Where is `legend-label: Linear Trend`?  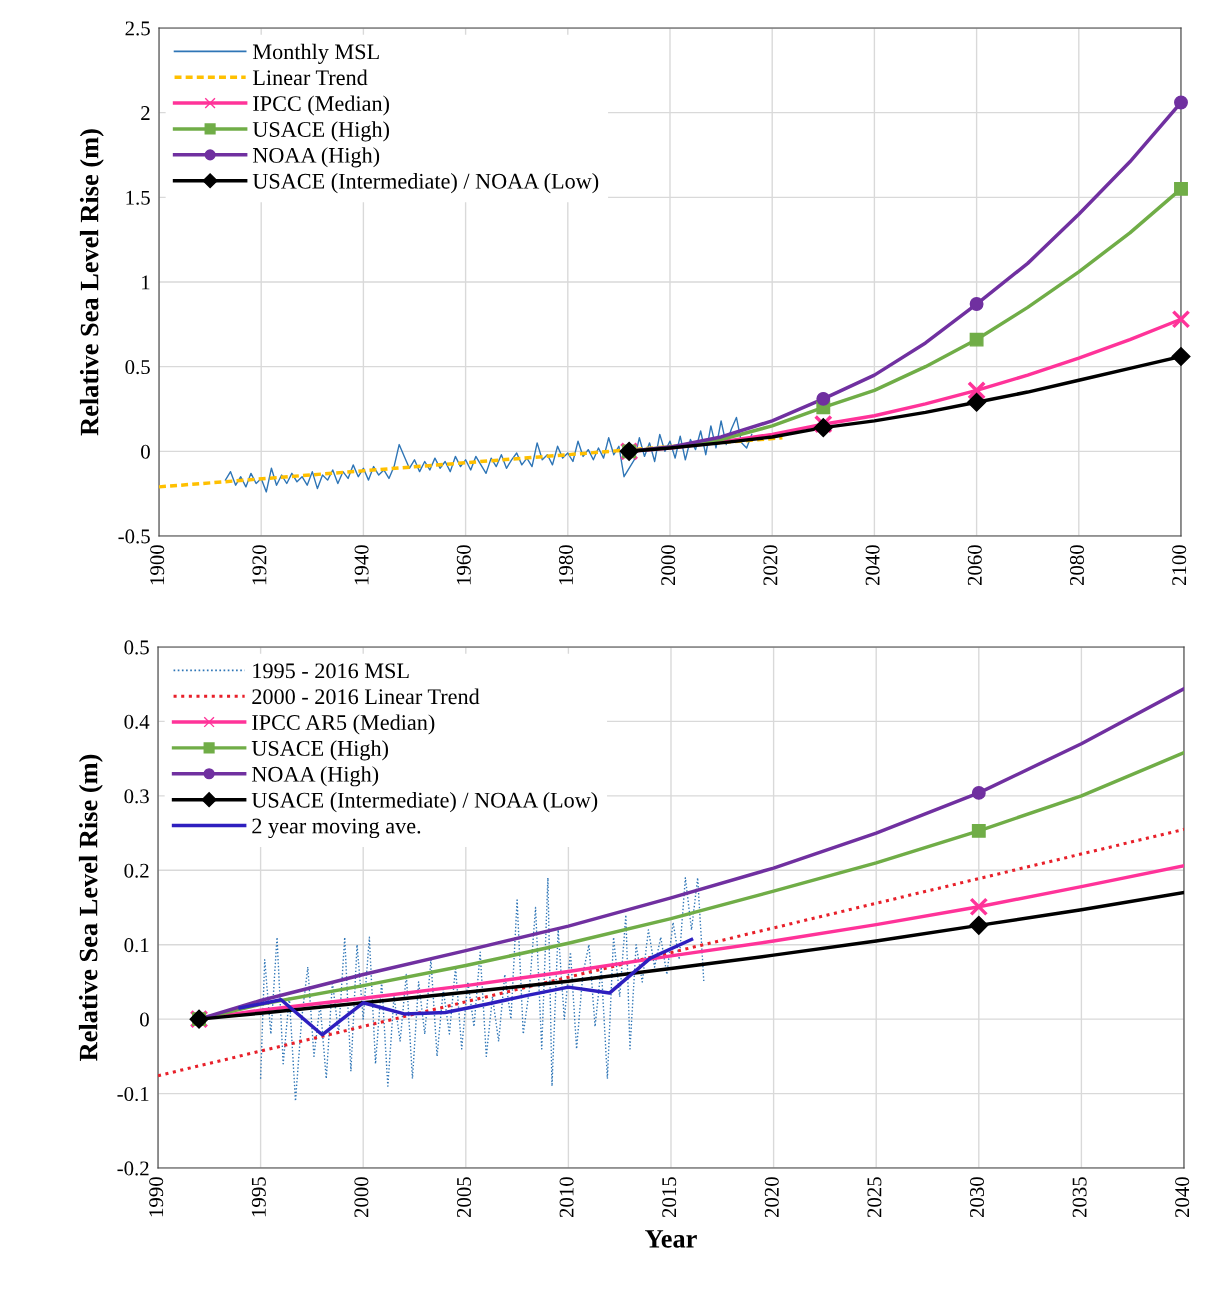 legend-label: Linear Trend is located at coordinates (310, 77).